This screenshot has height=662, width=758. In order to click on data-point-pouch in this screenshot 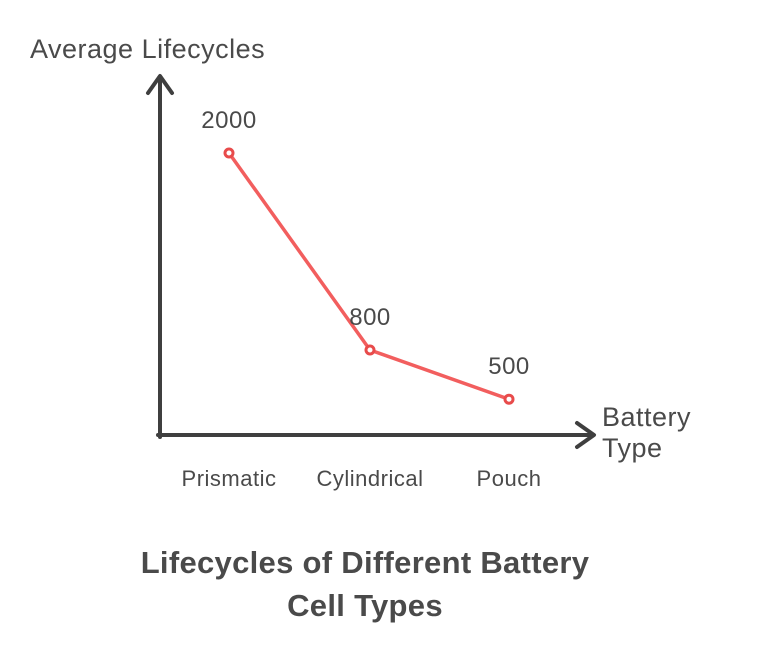, I will do `click(509, 399)`.